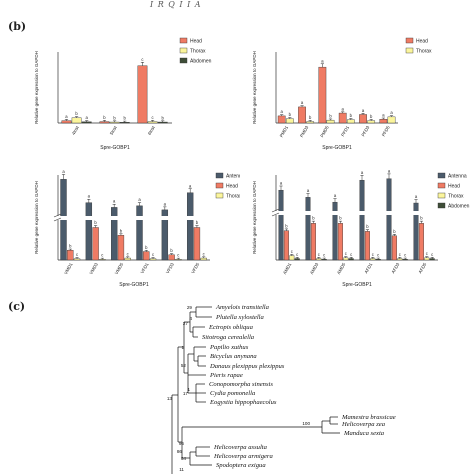 This screenshot has height=474, width=474. What do you see at coordinates (247, 366) in the screenshot?
I see `taxon-label: Danaus plexippus plexippus` at bounding box center [247, 366].